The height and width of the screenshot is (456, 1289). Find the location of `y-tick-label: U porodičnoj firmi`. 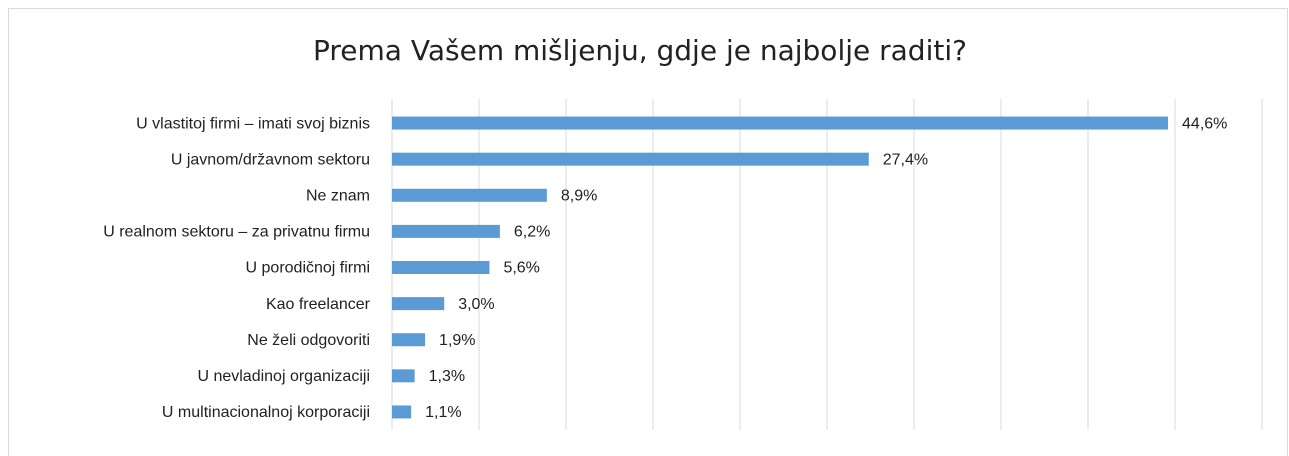

y-tick-label: U porodičnoj firmi is located at coordinates (308, 268).